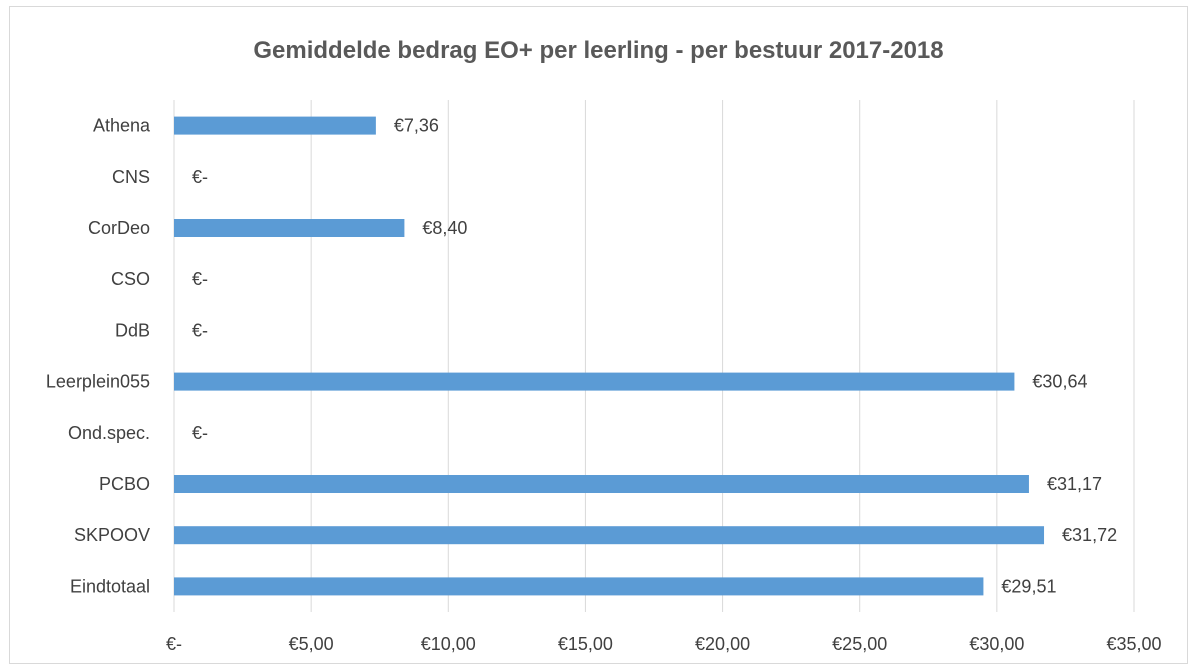 The width and height of the screenshot is (1197, 670). I want to click on data-label: €30,64, so click(1059, 382).